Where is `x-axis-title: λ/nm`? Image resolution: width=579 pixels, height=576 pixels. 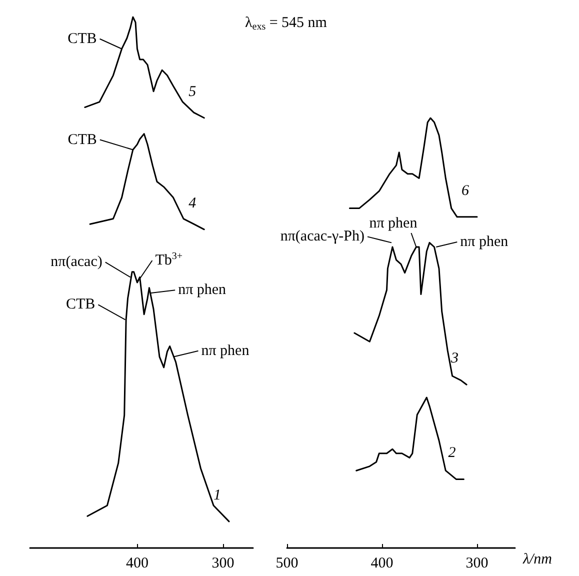 x-axis-title: λ/nm is located at coordinates (537, 560).